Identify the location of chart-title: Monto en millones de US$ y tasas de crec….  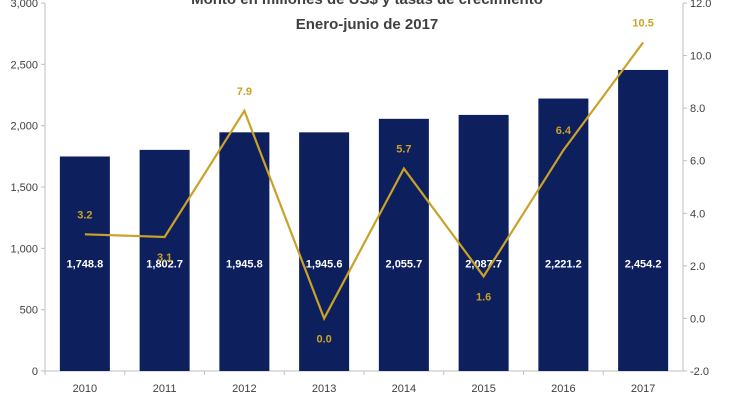
(367, 4).